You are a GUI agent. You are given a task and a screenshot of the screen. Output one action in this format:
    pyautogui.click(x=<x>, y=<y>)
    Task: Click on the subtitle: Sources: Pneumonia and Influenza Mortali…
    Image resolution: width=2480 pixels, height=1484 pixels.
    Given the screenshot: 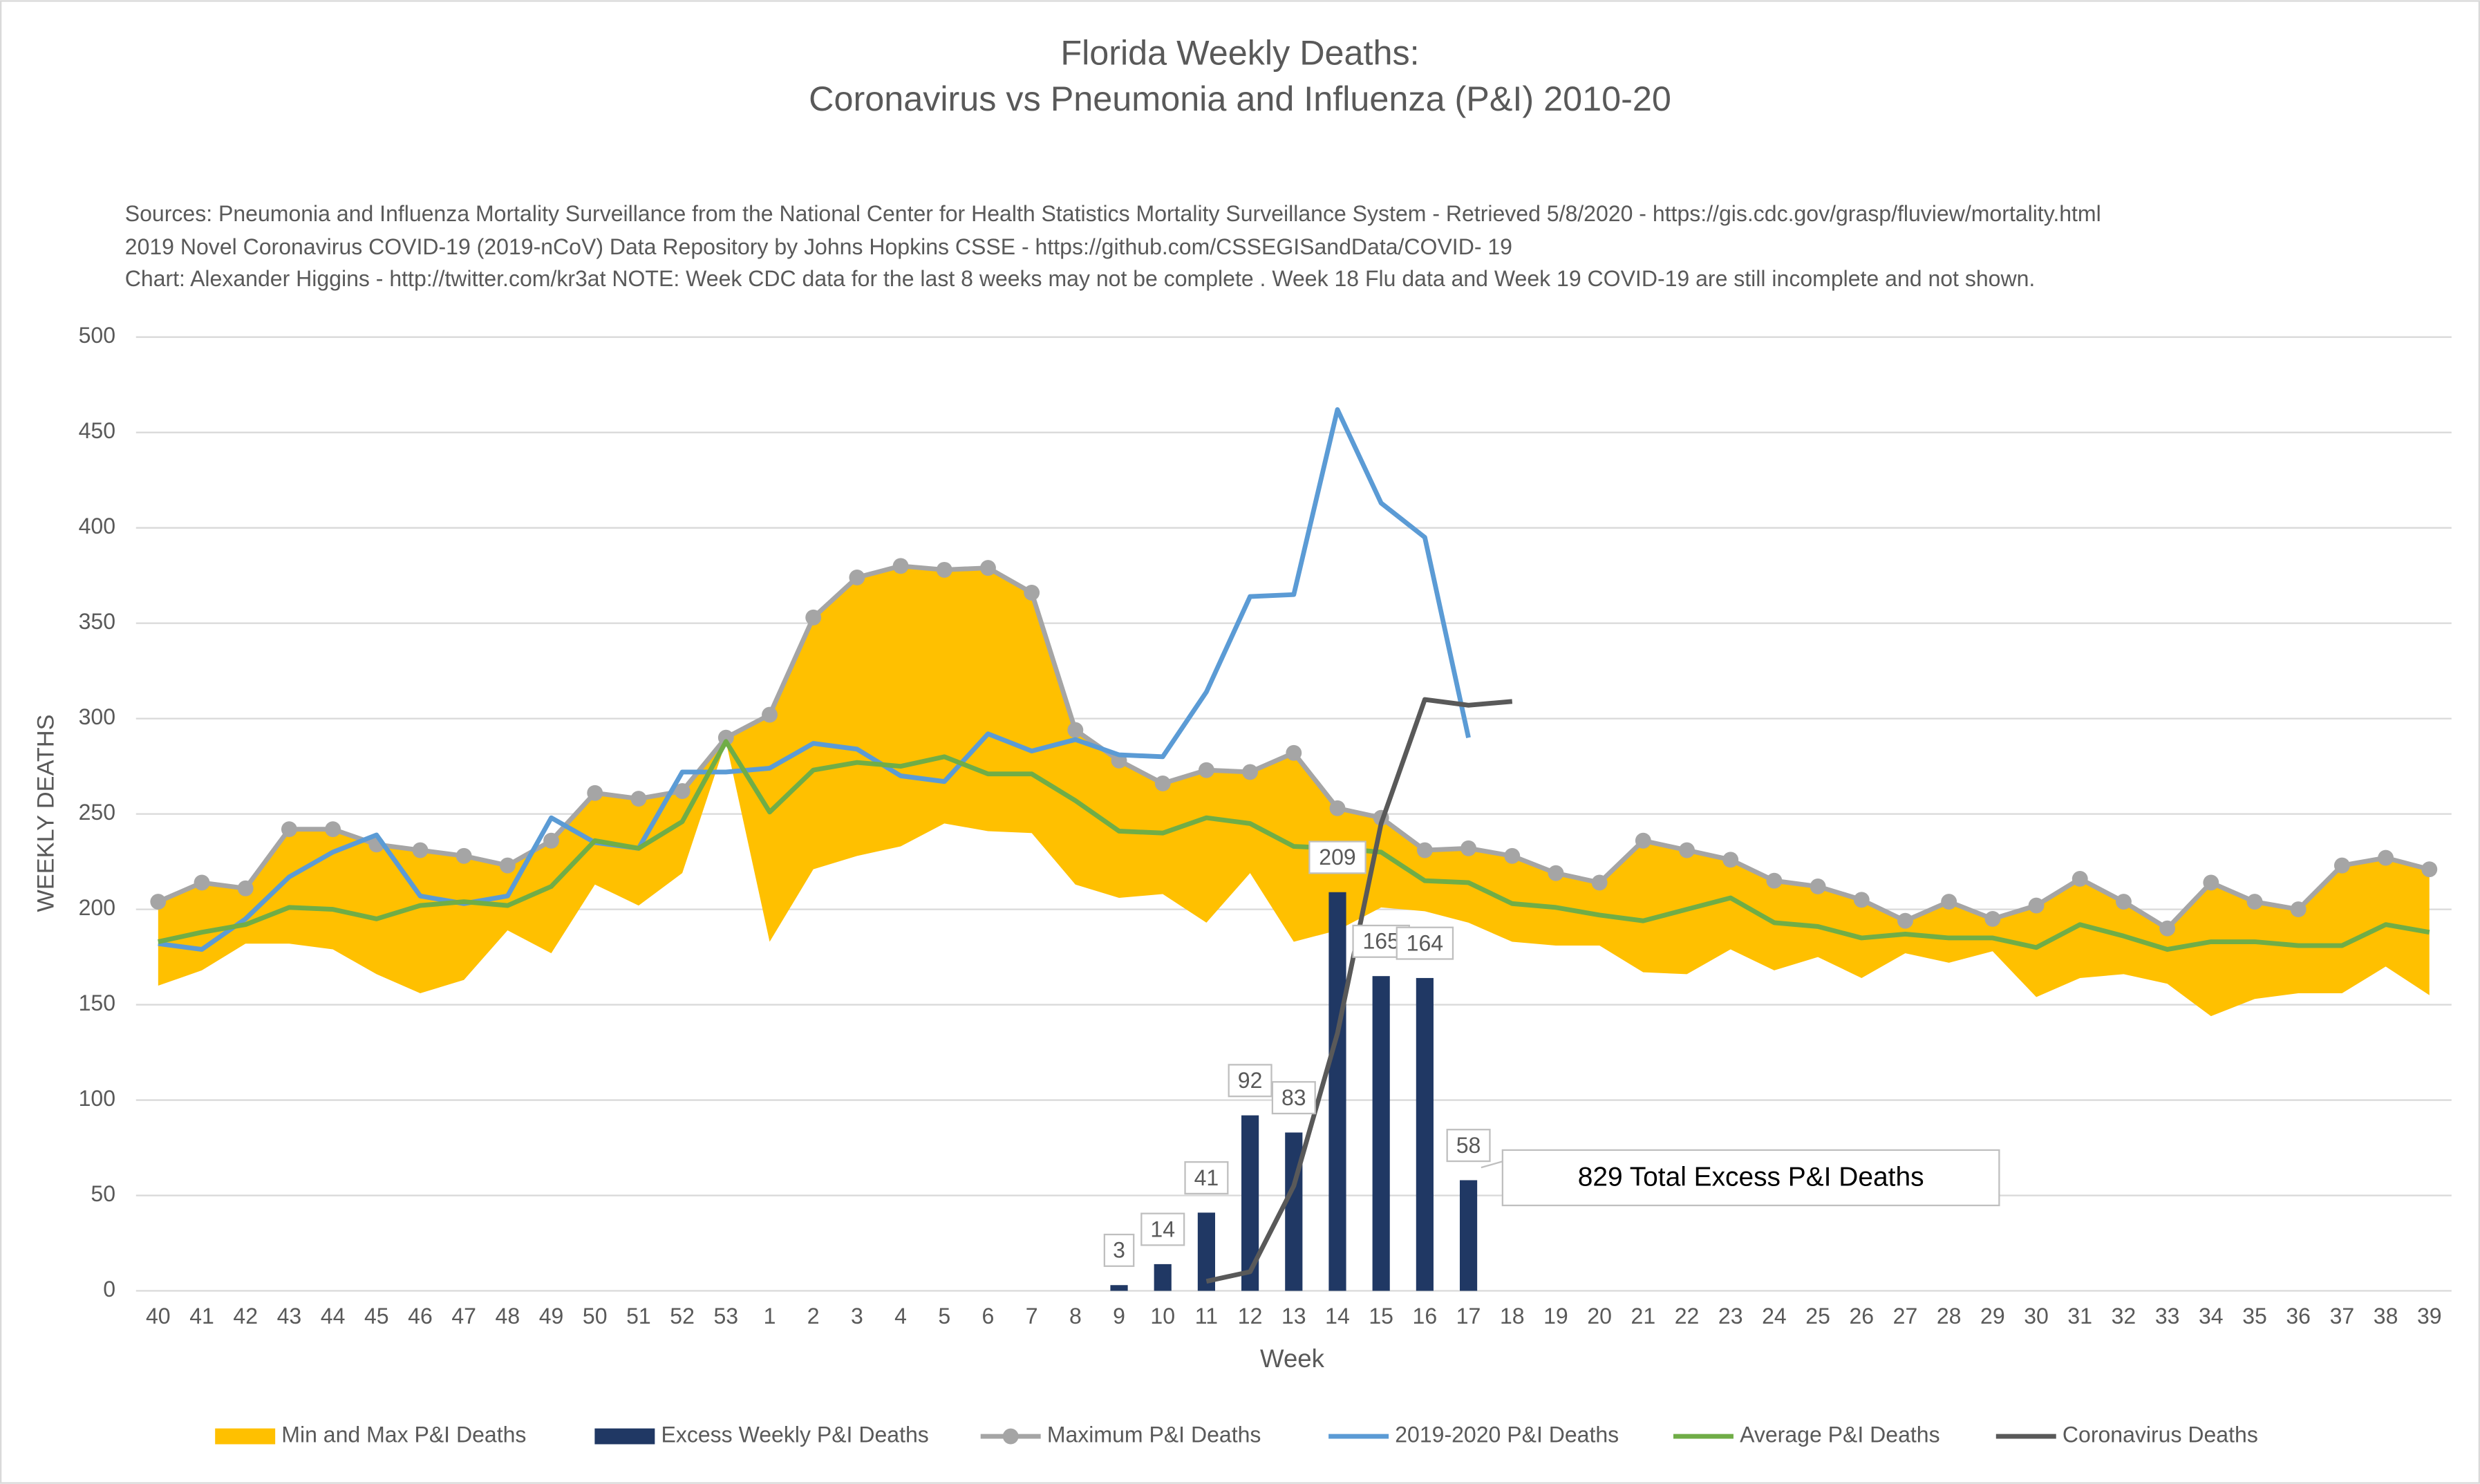 What is the action you would take?
    pyautogui.click(x=1113, y=213)
    